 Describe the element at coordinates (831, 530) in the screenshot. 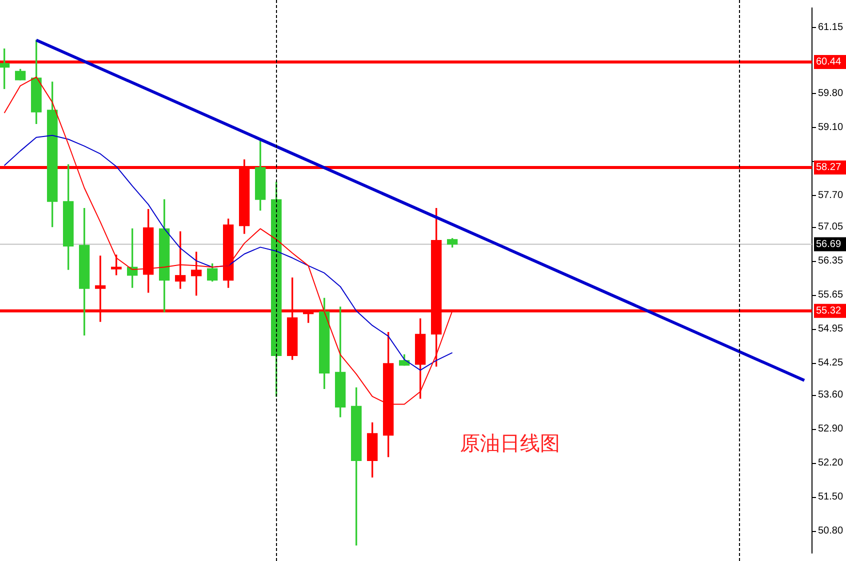

I see `y-tick-label: 50.80` at that location.